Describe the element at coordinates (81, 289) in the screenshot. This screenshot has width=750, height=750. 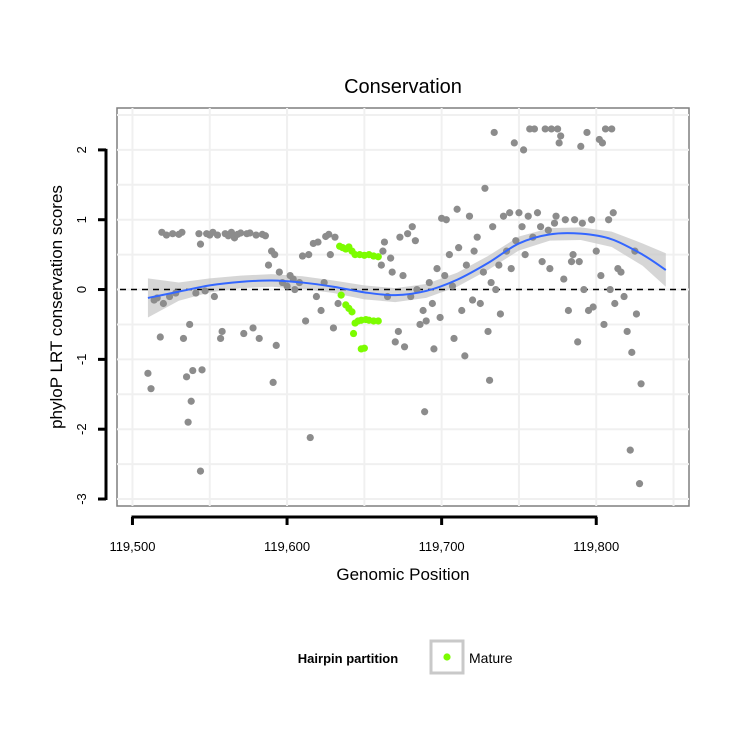
I see `y-tick-label: 0` at that location.